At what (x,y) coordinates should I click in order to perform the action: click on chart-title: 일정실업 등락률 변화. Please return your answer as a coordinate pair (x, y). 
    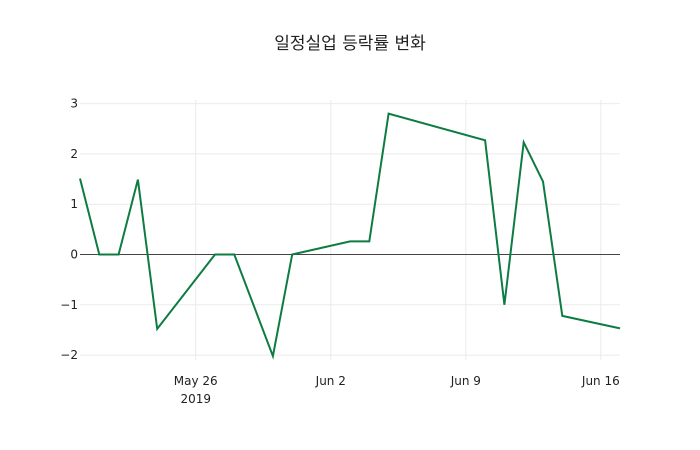
    Looking at the image, I should click on (350, 44).